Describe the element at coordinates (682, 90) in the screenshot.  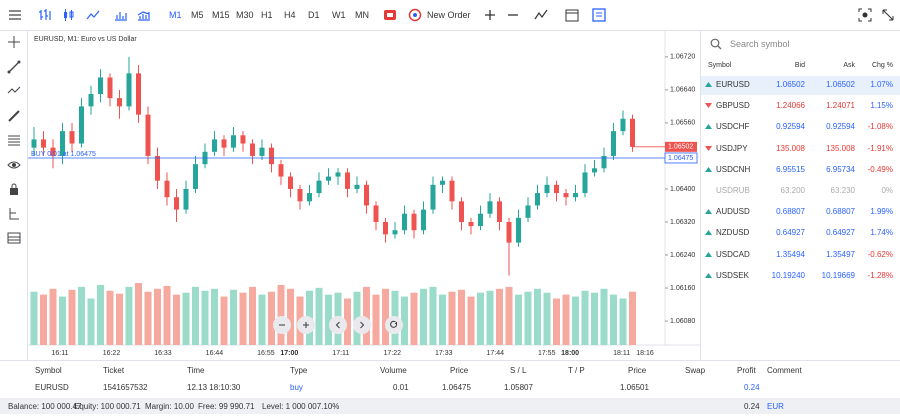
I see `y-tick-label: 1.06640` at that location.